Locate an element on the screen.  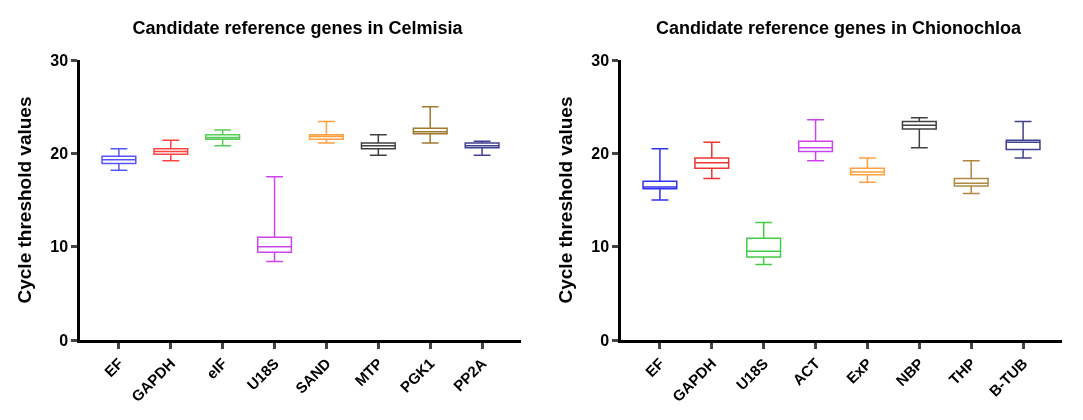
chart-title: Candidate reference genes in Chionochloa is located at coordinates (839, 27).